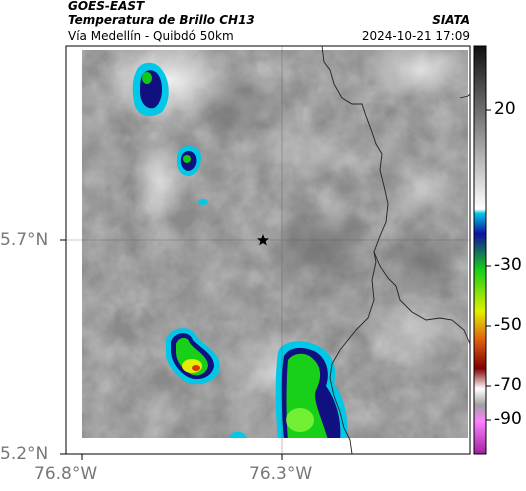  What do you see at coordinates (480, 250) in the screenshot?
I see `colorbar` at bounding box center [480, 250].